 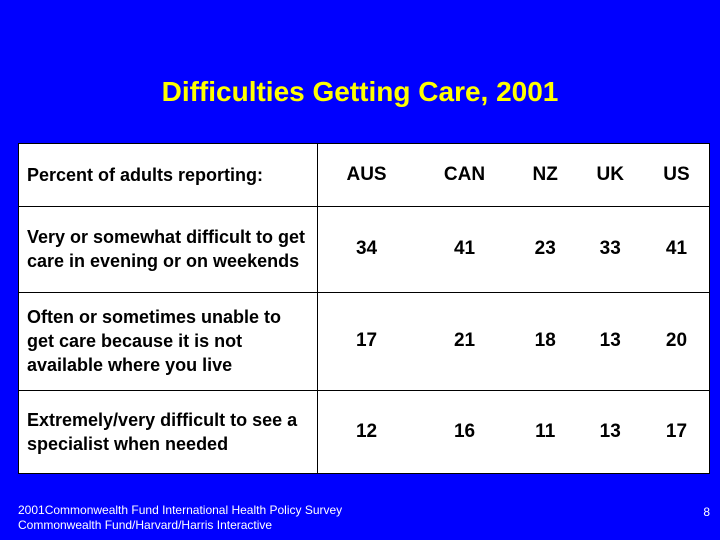 I want to click on cell-value: 34, so click(x=366, y=249).